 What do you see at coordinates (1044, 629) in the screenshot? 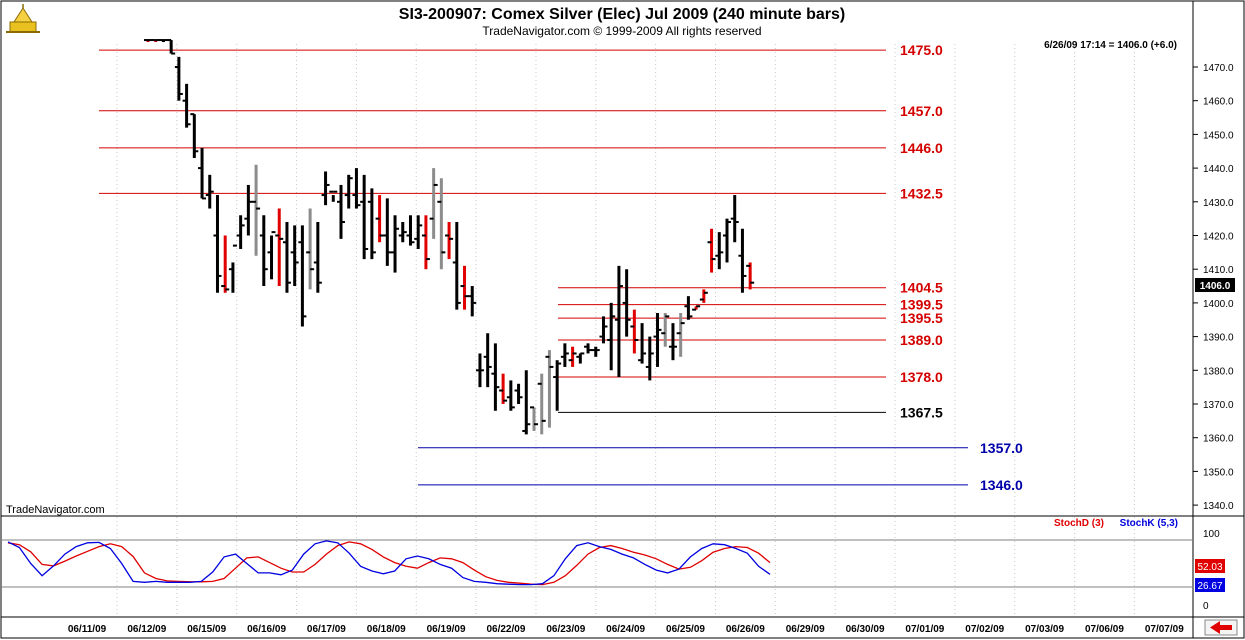
I see `date-tick-label: 07/03/09` at bounding box center [1044, 629].